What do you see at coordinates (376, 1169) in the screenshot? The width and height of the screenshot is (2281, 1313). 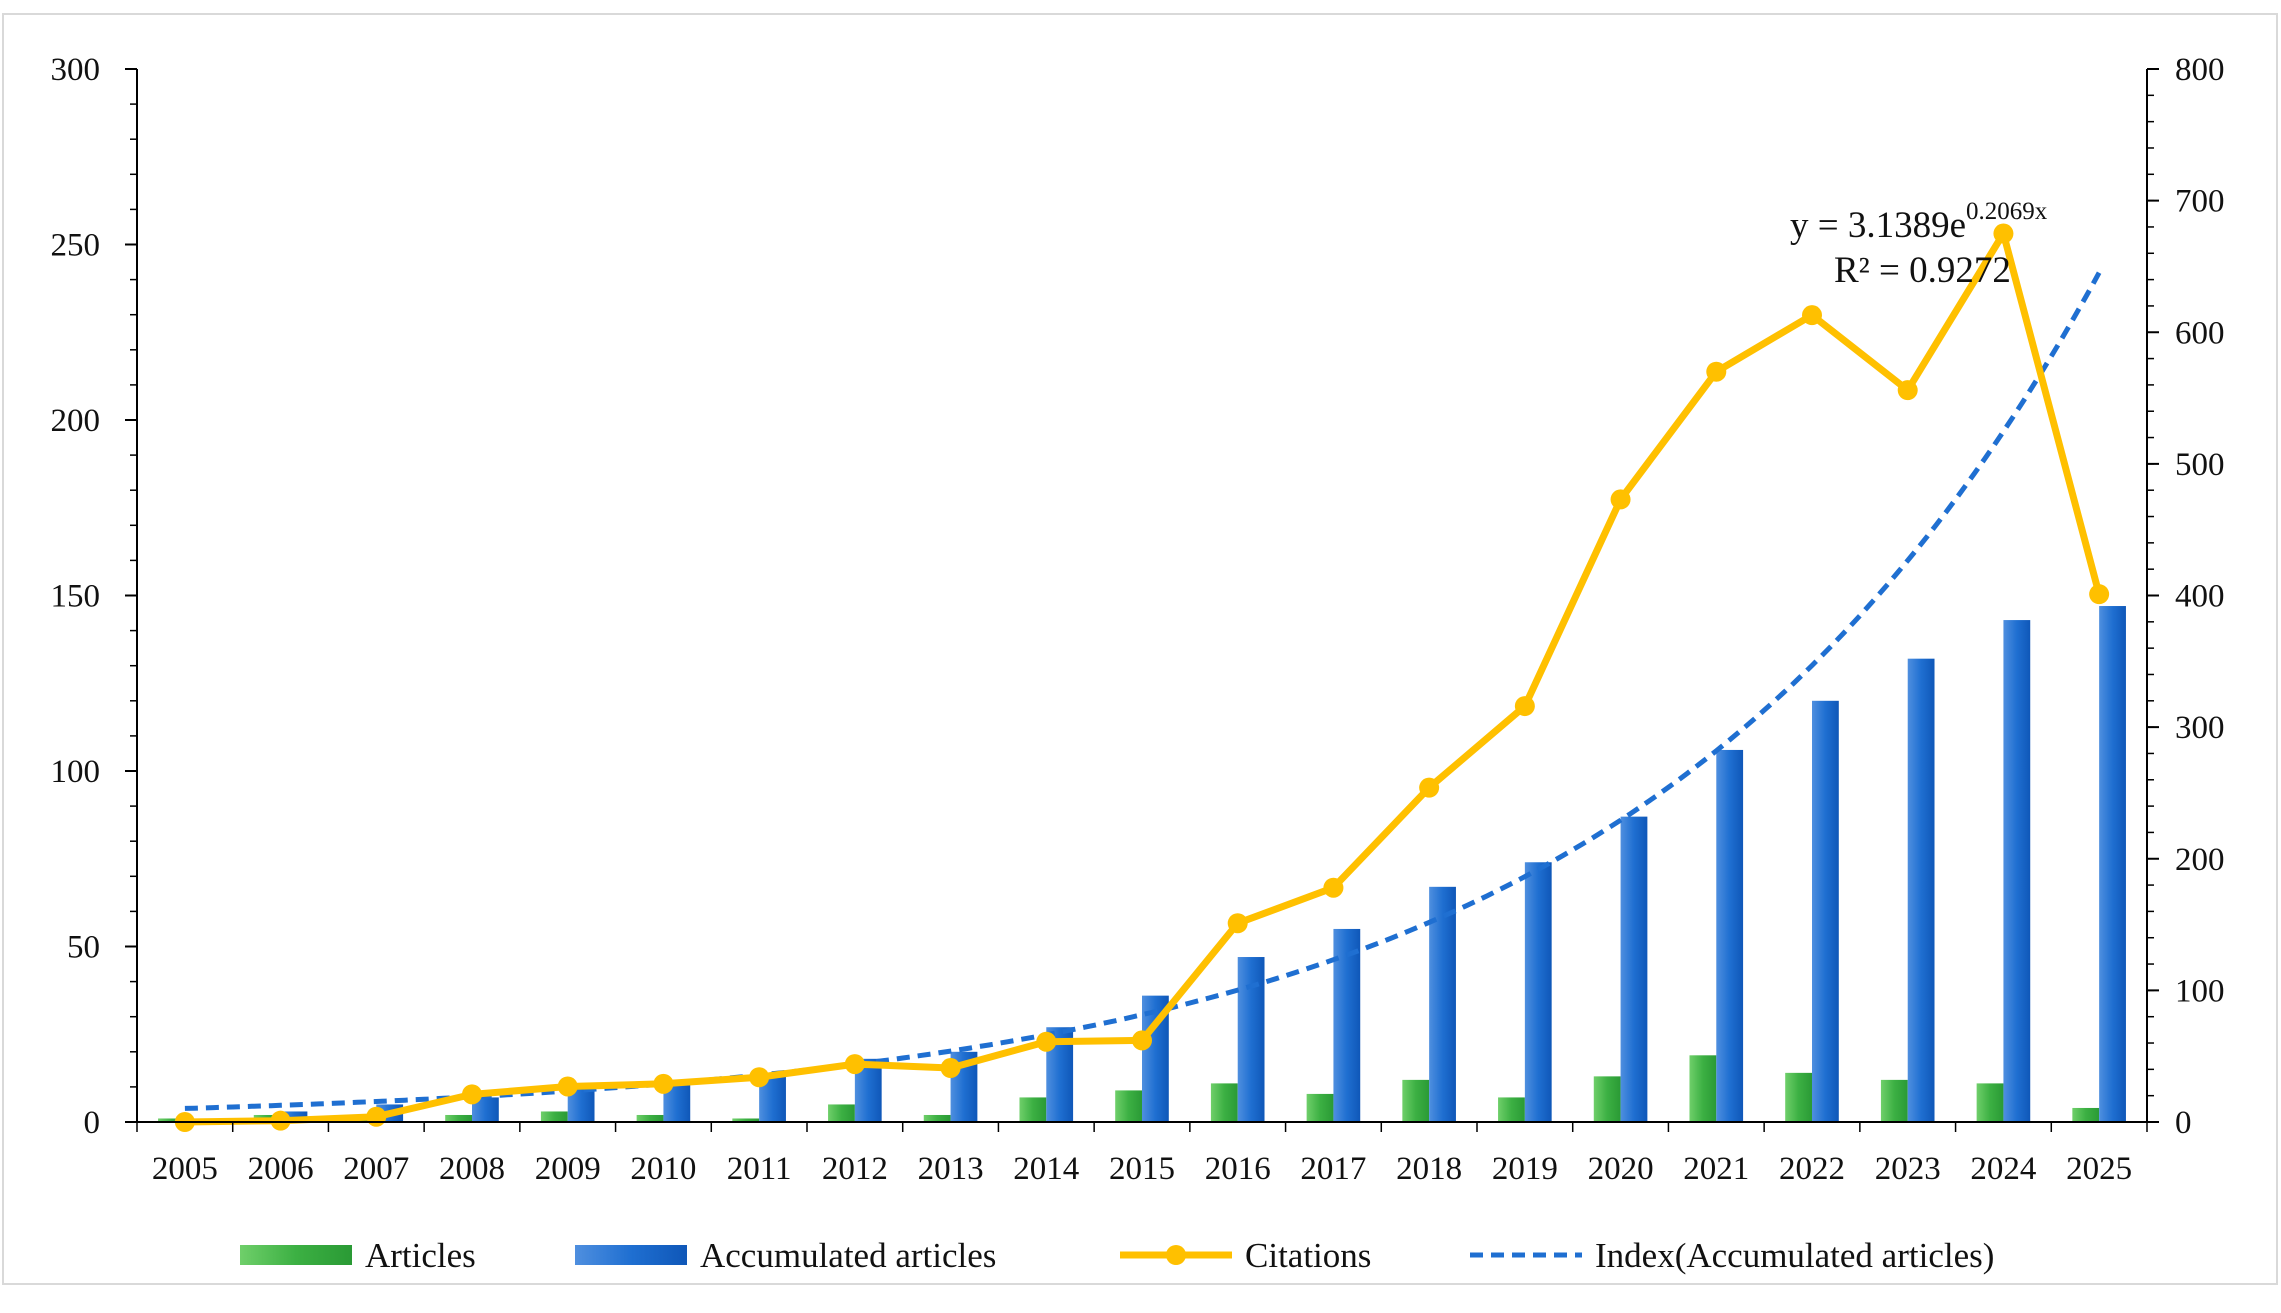 I see `x-tick-label: 2007` at bounding box center [376, 1169].